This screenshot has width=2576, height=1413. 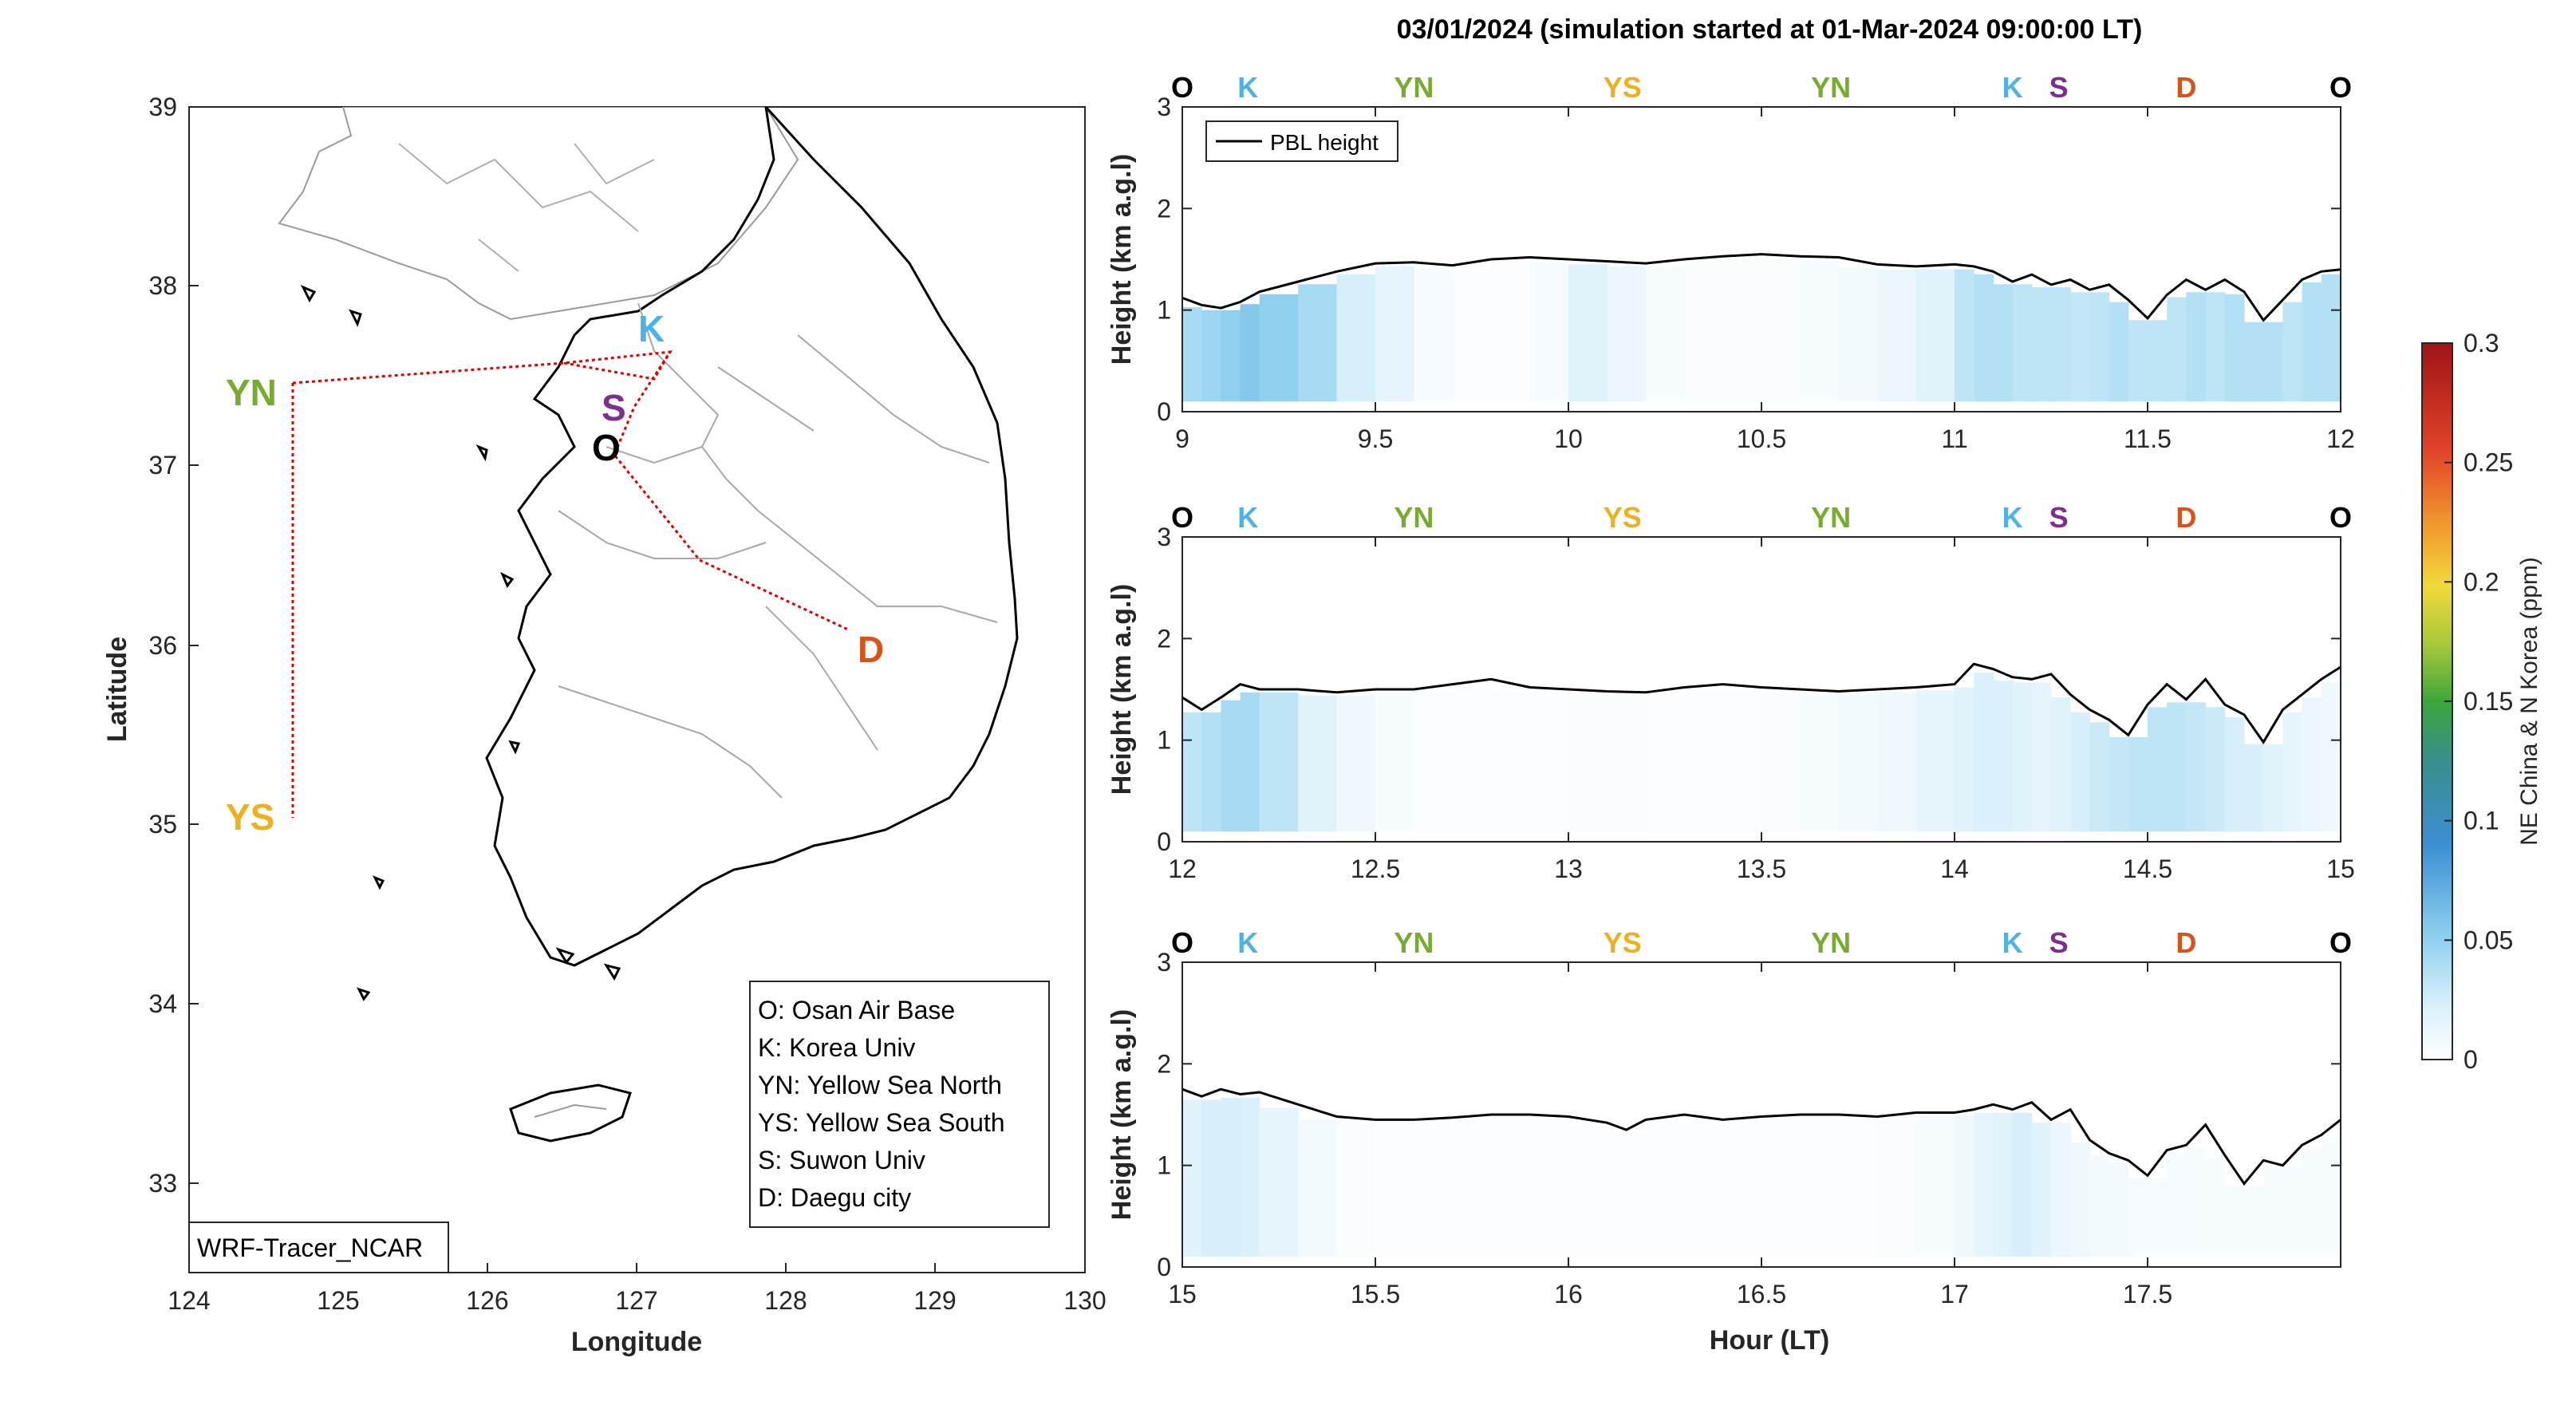 What do you see at coordinates (173, 645) in the screenshot?
I see `map-yticks: 39 38 37 36 35 34 33` at bounding box center [173, 645].